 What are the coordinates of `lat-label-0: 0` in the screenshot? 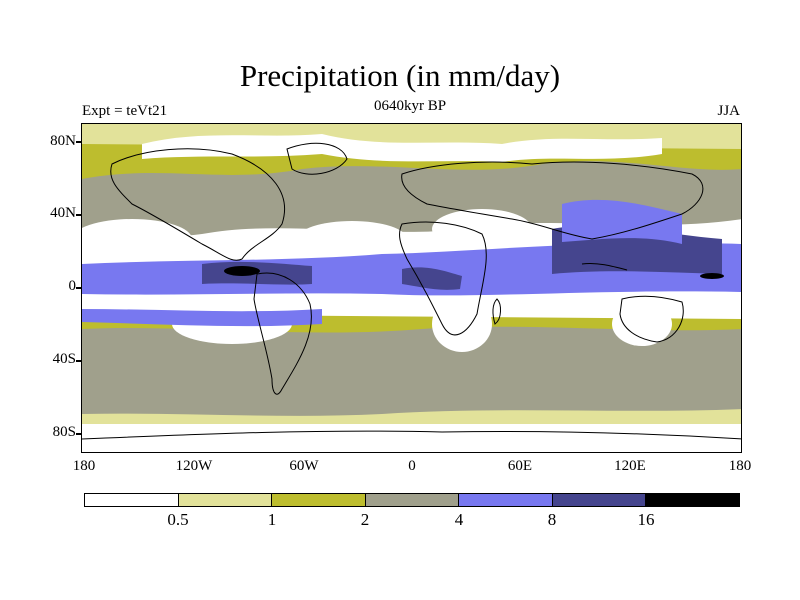 It's located at (72, 286).